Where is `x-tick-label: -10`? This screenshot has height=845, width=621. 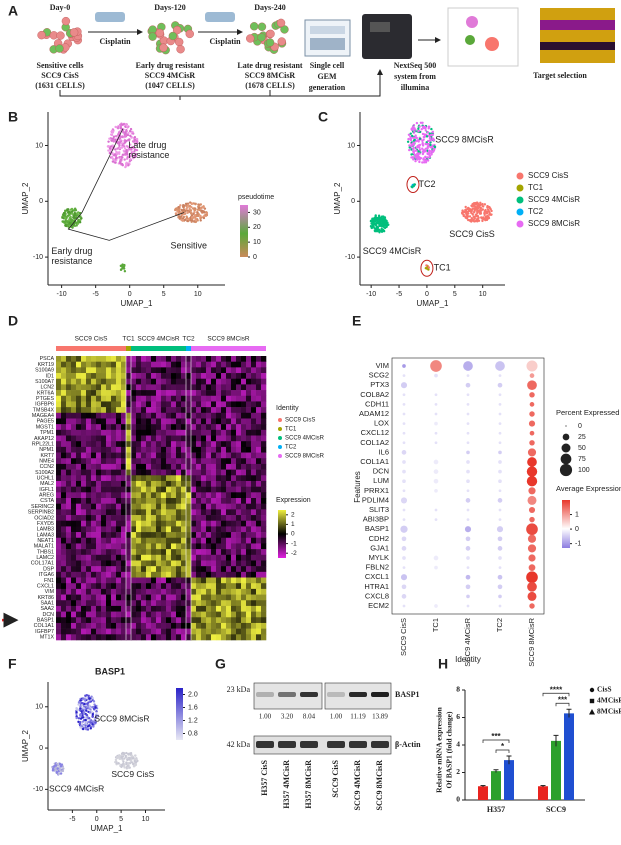 x-tick-label: -10 is located at coordinates (62, 294).